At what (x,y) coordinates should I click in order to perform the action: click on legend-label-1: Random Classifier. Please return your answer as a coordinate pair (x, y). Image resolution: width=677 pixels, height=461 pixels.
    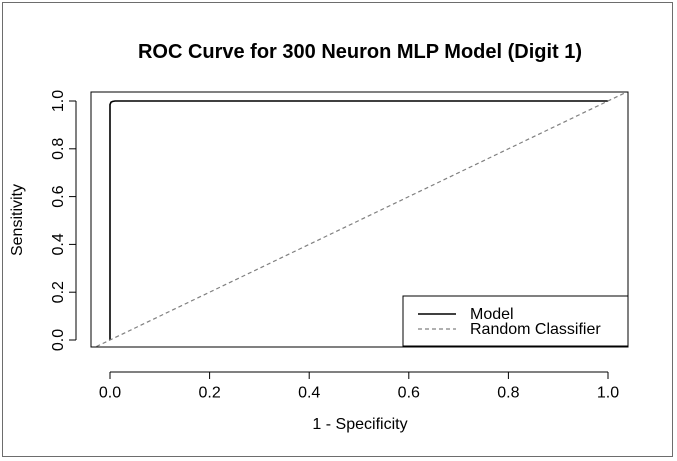
    Looking at the image, I should click on (535, 329).